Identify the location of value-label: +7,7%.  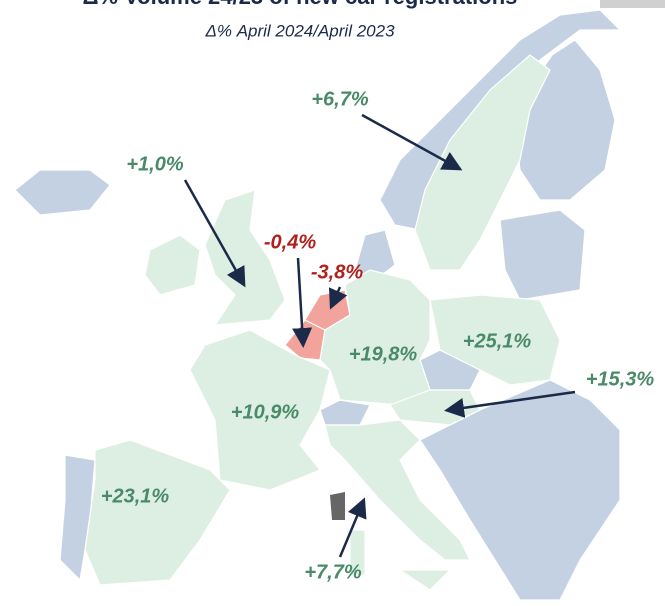
(332, 572).